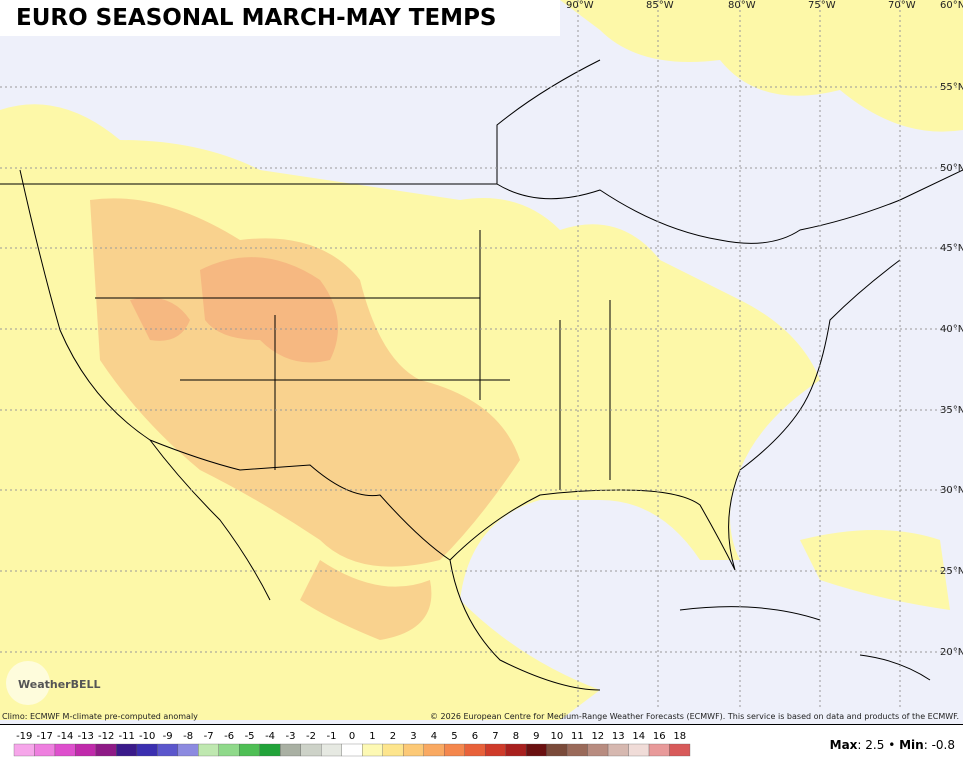  Describe the element at coordinates (943, 745) in the screenshot. I see `min-value: -0.8` at that location.